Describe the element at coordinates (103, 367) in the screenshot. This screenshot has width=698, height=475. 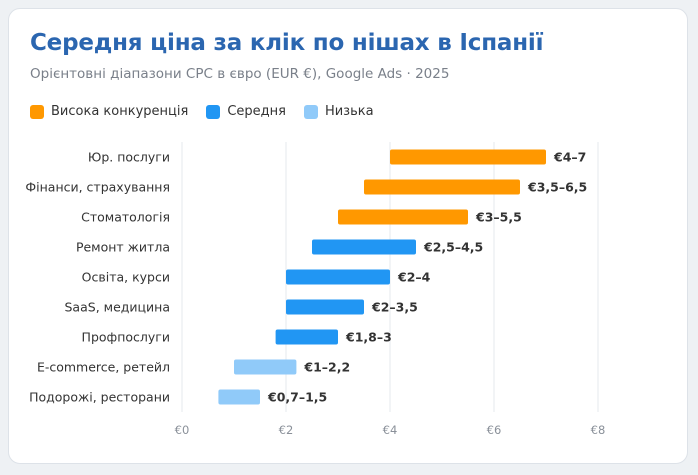
I see `category-label: E-commerce, ретейл` at that location.